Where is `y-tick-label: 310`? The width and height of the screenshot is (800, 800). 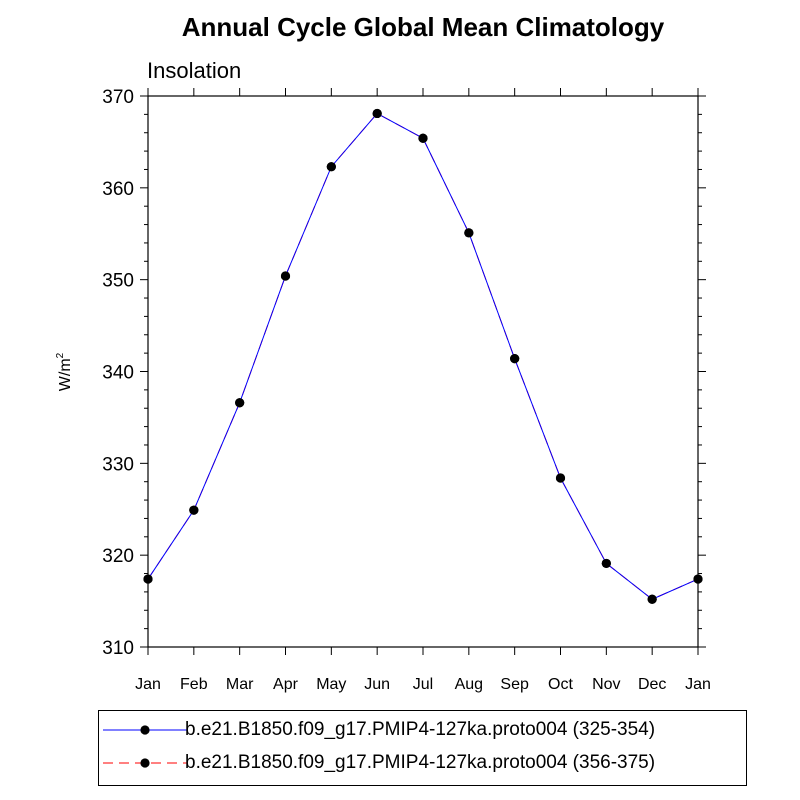 y-tick-label: 310 is located at coordinates (118, 648).